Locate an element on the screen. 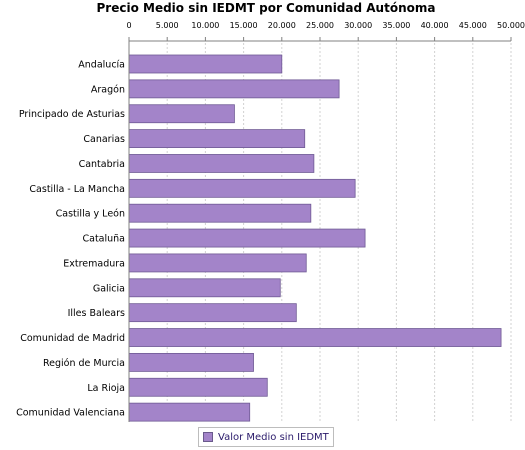 The image size is (525, 450). tick-label: 20.000 is located at coordinates (282, 25).